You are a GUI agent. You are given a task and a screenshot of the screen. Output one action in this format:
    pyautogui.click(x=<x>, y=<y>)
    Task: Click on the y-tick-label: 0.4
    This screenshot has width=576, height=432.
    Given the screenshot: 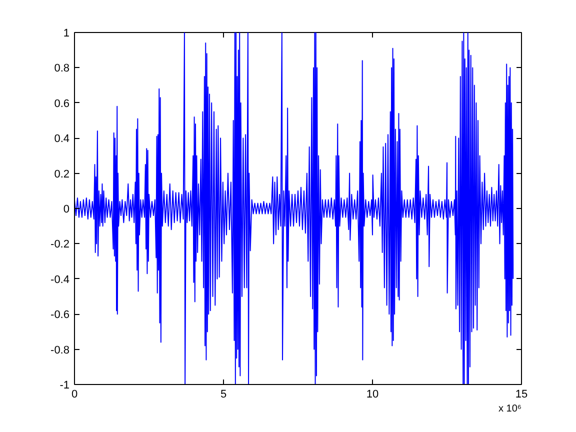 What is the action you would take?
    pyautogui.click(x=62, y=139)
    